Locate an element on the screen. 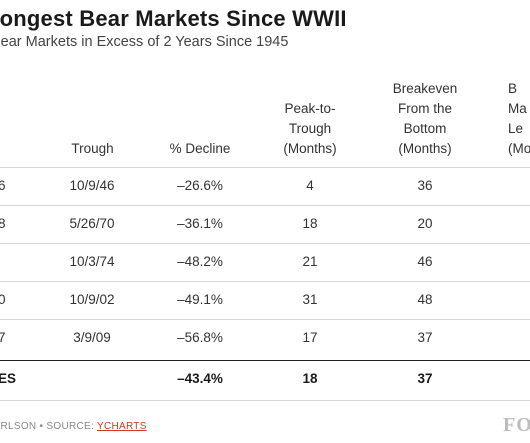 The width and height of the screenshot is (530, 443). header-breakeven-line-4: (Months) is located at coordinates (425, 148).